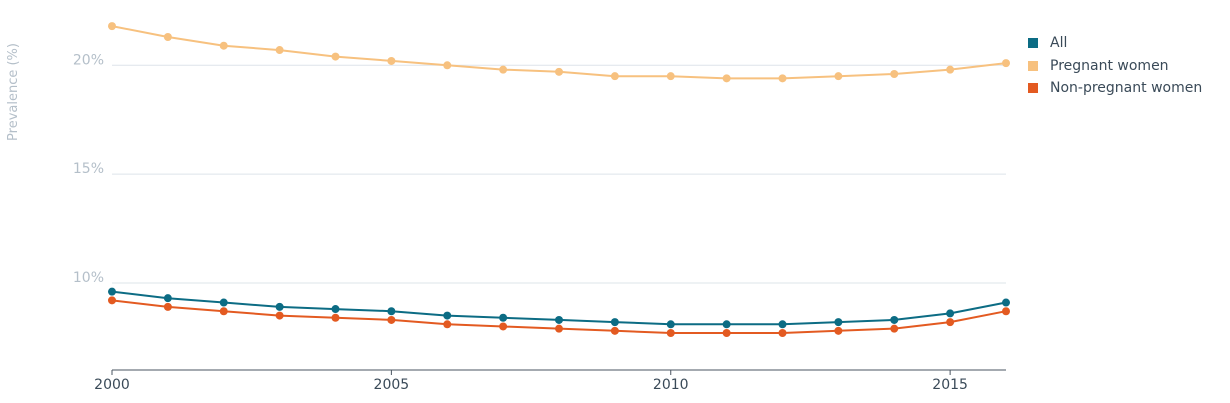 The width and height of the screenshot is (1230, 403). Describe the element at coordinates (392, 385) in the screenshot. I see `x-tick-label: 2005` at that location.